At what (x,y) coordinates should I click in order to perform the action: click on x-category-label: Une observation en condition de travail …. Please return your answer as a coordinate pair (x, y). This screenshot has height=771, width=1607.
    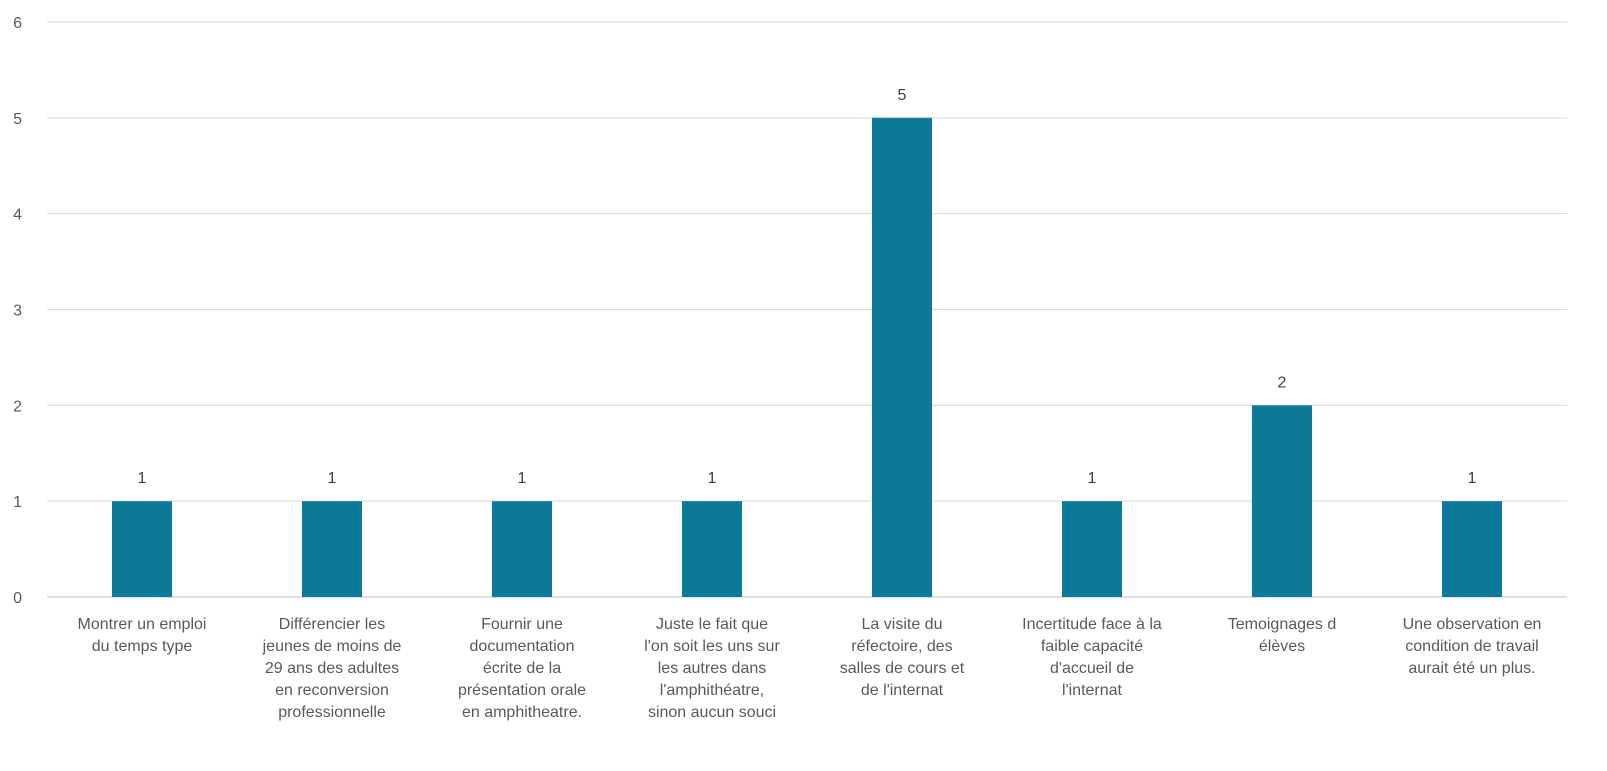
    Looking at the image, I should click on (1472, 646).